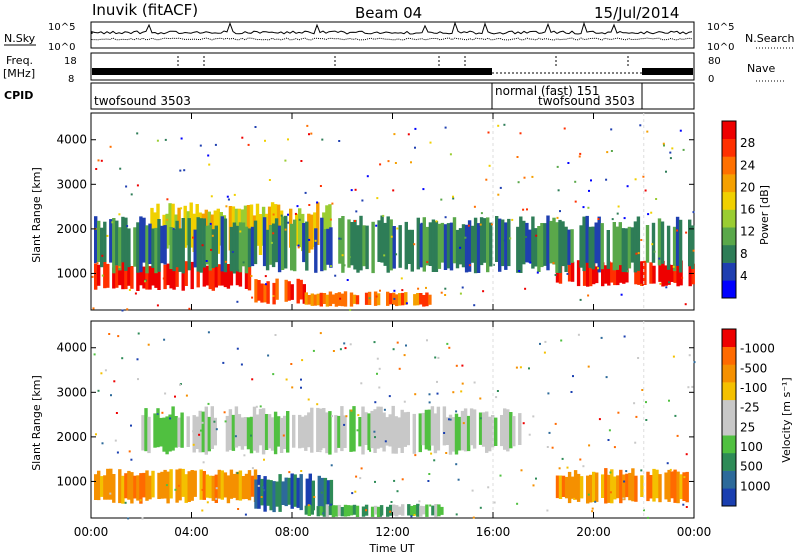 The image size is (800, 554). Describe the element at coordinates (391, 548) in the screenshot. I see `x-axis-label: Time UT` at that location.